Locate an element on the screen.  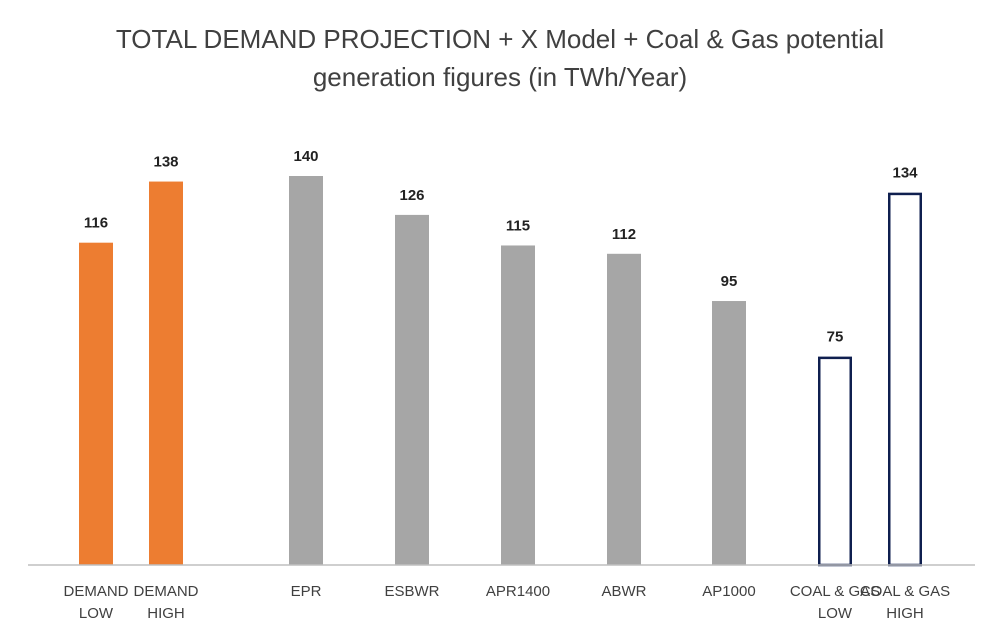
data-label: 112 is located at coordinates (624, 234).